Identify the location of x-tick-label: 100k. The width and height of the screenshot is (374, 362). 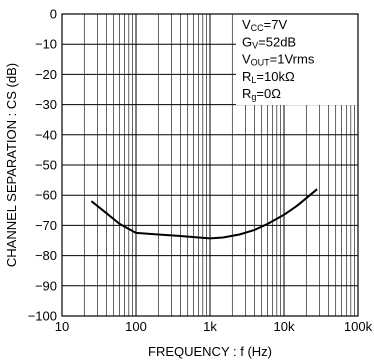
(358, 326).